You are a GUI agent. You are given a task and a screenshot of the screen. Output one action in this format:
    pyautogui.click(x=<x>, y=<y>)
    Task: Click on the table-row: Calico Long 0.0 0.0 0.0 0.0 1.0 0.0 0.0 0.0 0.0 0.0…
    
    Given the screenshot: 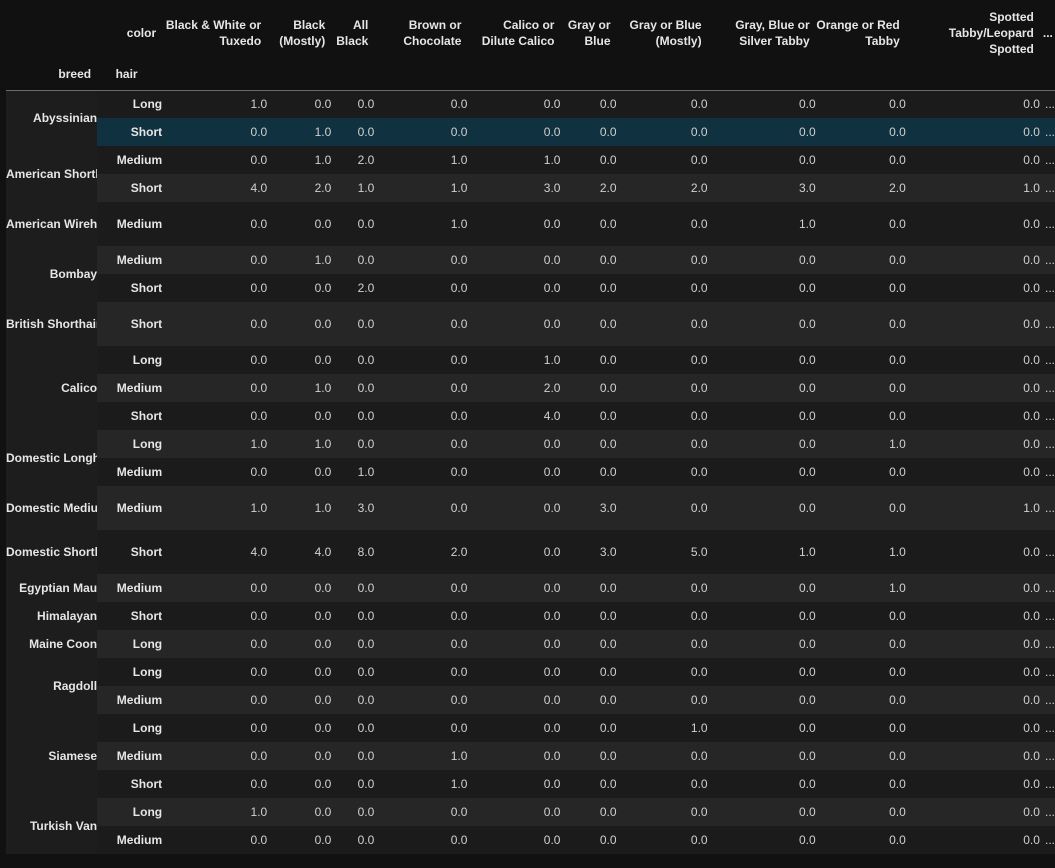 What is the action you would take?
    pyautogui.click(x=530, y=388)
    